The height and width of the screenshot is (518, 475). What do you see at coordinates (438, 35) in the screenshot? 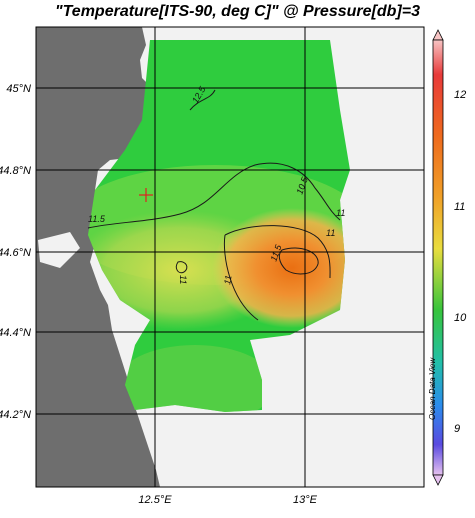
I see `colorbar-top-arrow` at bounding box center [438, 35].